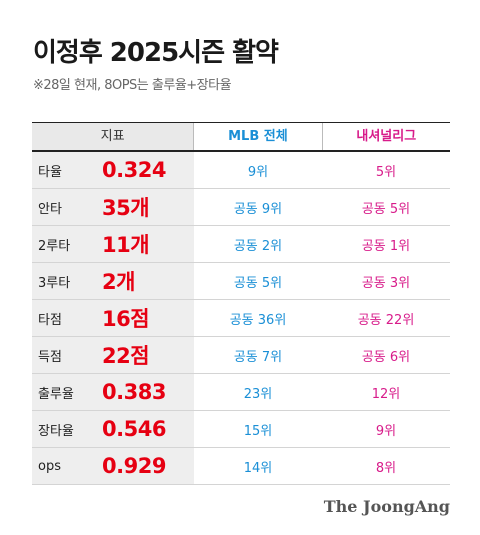 This screenshot has height=535, width=480. I want to click on nl-rank: 공동 5위, so click(386, 209).